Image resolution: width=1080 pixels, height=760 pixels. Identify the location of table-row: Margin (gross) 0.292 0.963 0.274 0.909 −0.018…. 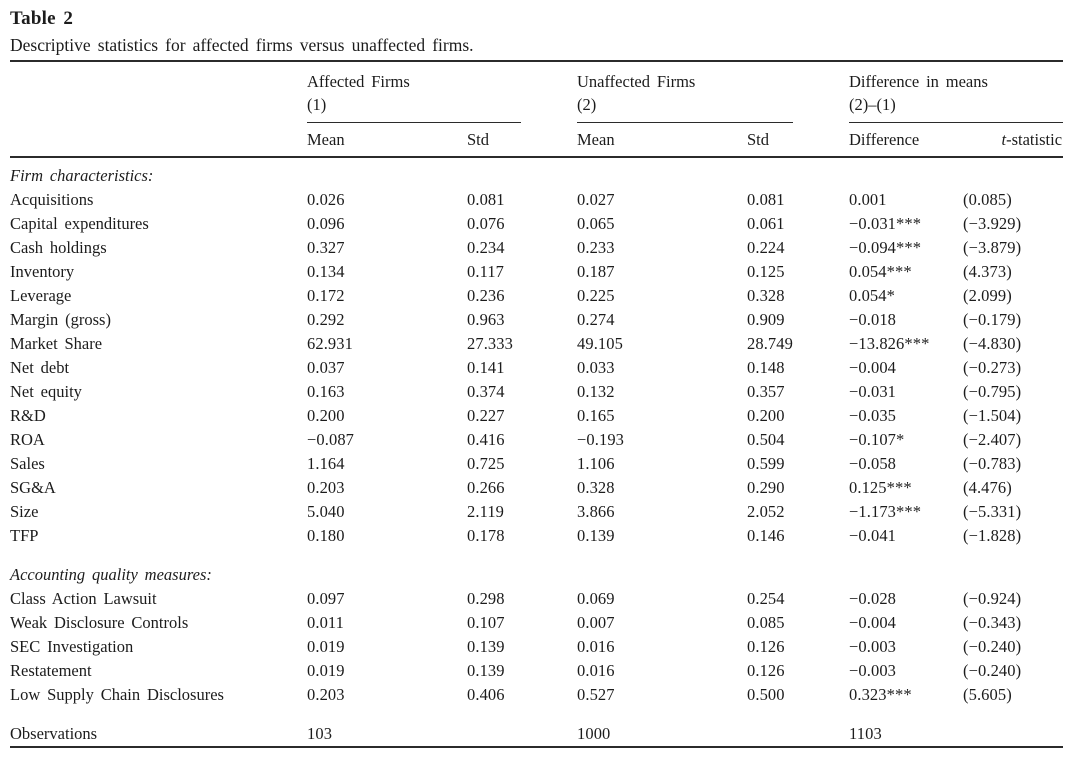
(536, 320).